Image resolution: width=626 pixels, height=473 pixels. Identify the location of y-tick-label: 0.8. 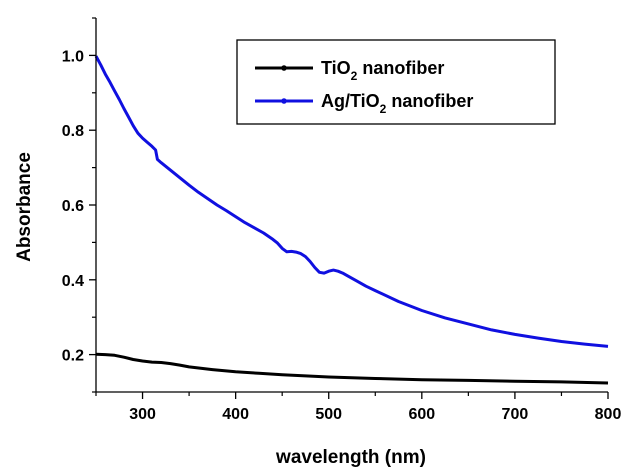
(73, 131).